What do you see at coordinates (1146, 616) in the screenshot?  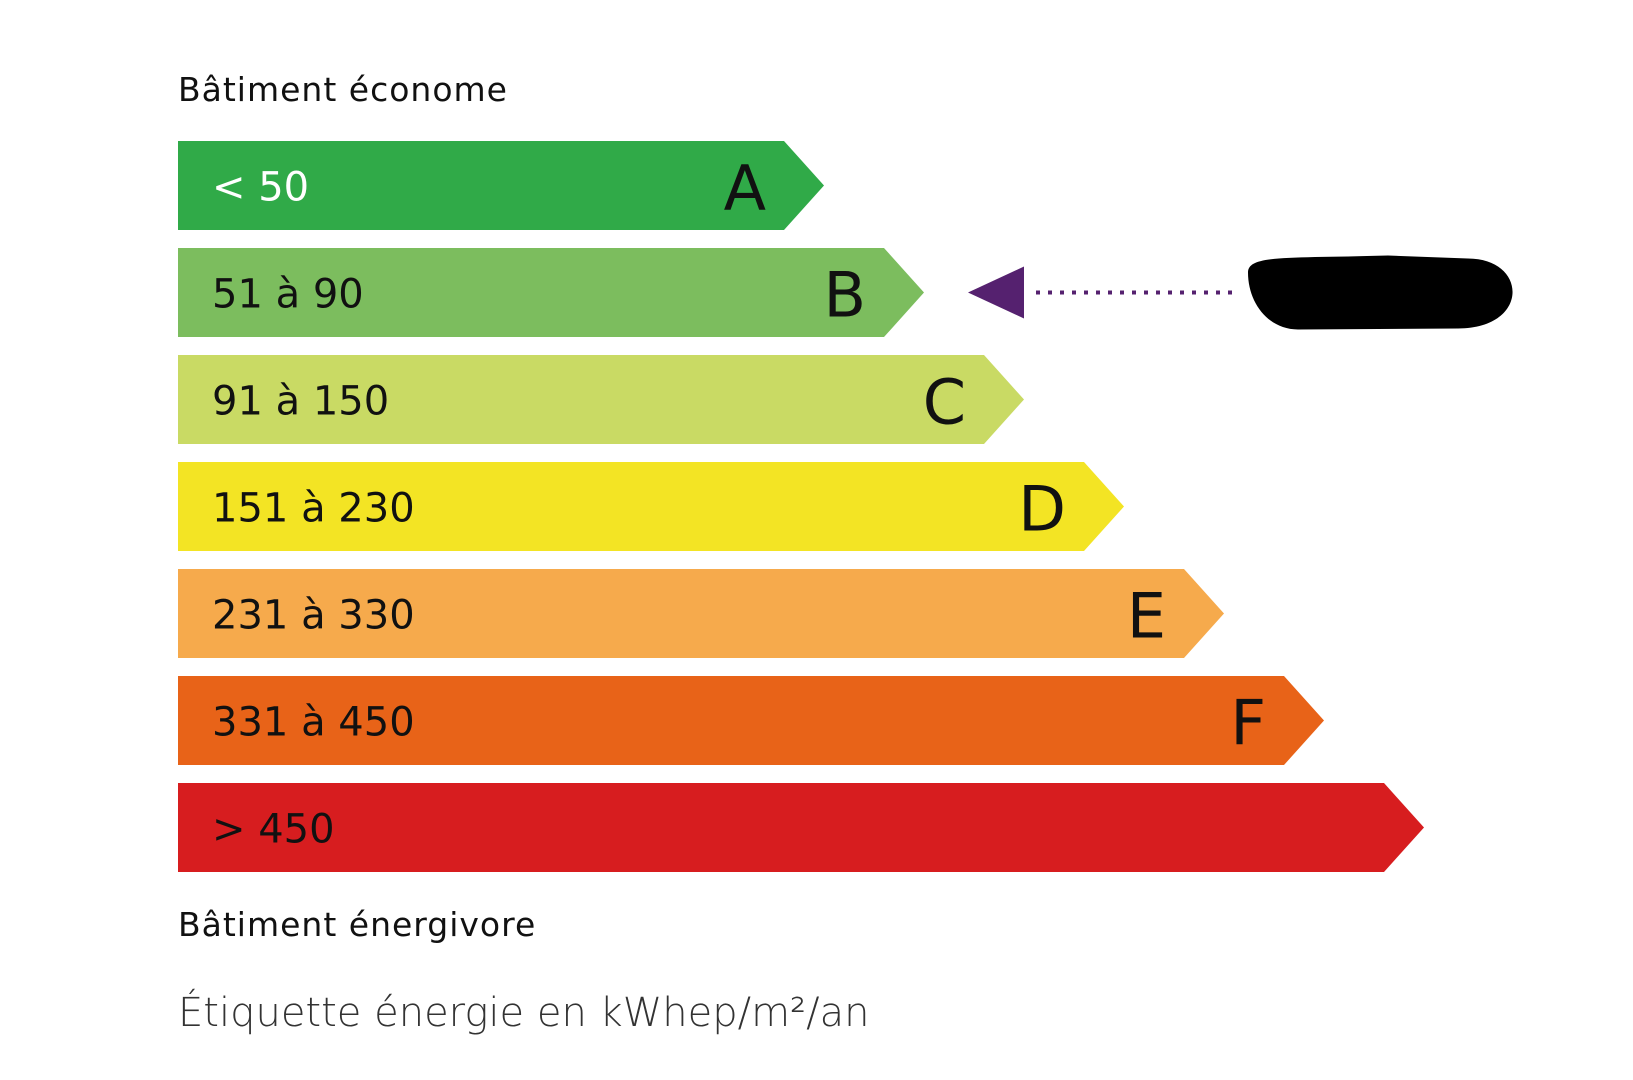 I see `class-letter-E: E` at bounding box center [1146, 616].